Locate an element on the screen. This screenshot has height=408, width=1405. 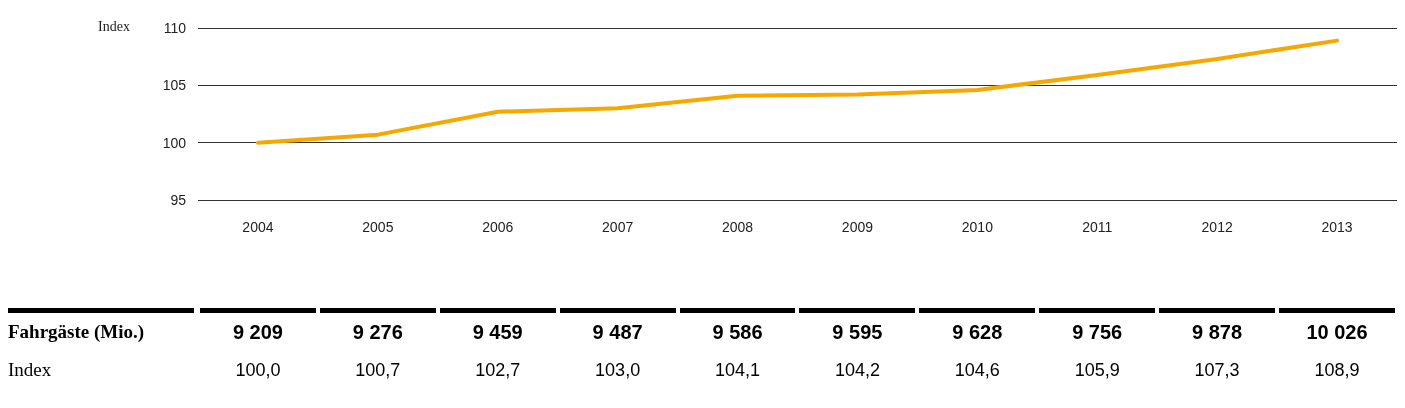
x-tick-label: 2009 is located at coordinates (857, 227).